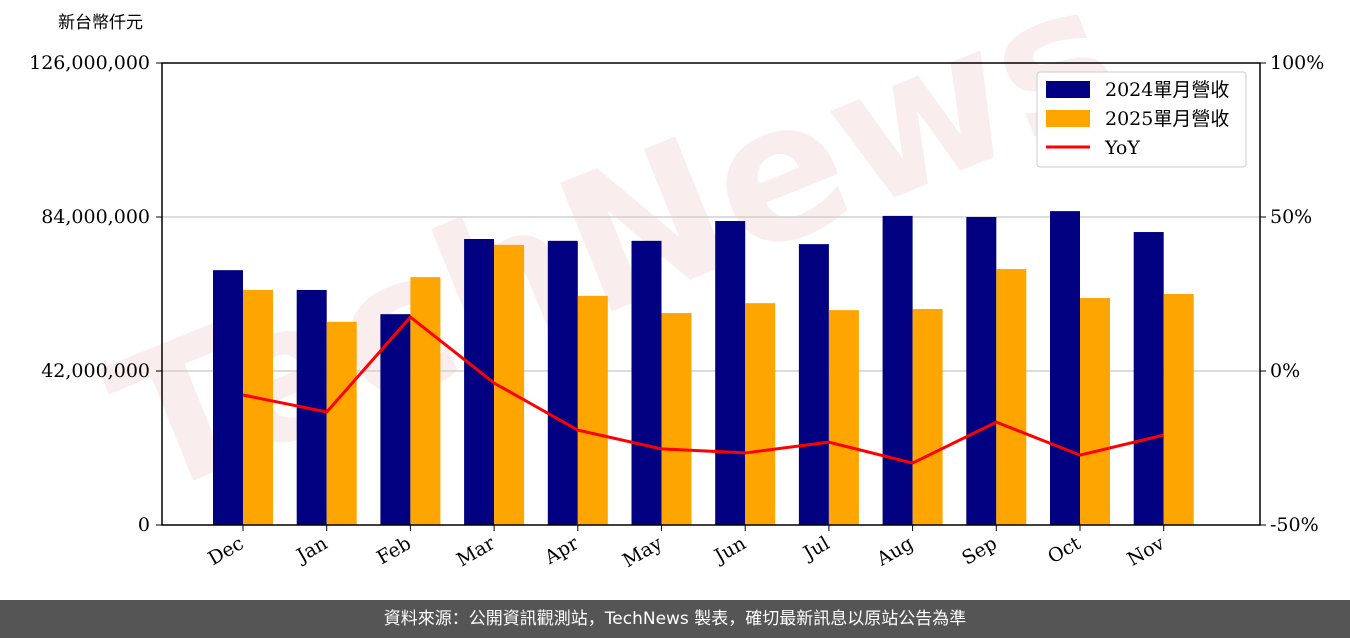 The width and height of the screenshot is (1350, 638). I want to click on x-tick-label: Apr, so click(561, 550).